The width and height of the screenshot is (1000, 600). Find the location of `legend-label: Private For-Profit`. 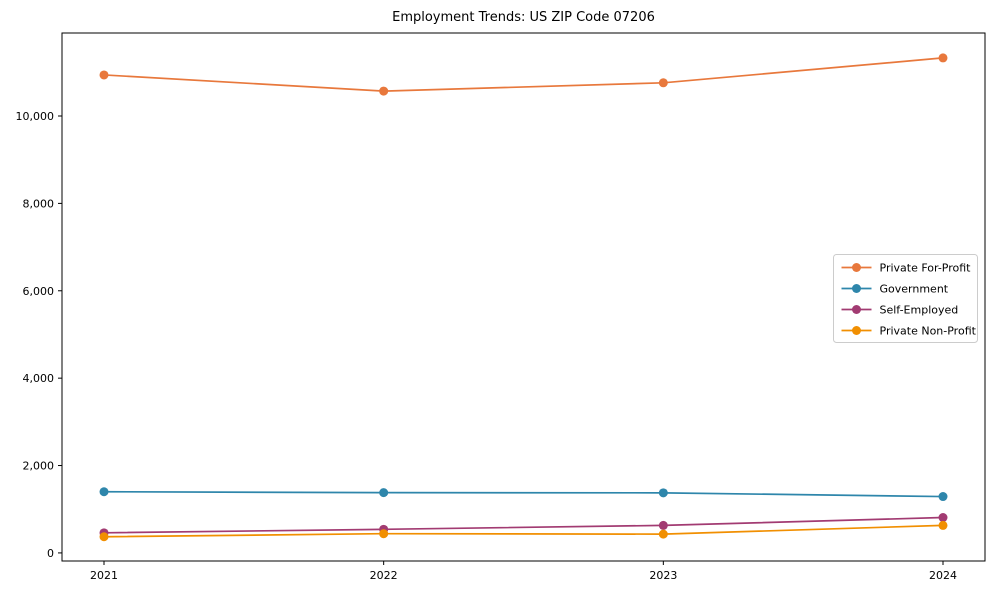

legend-label: Private For-Profit is located at coordinates (926, 268).